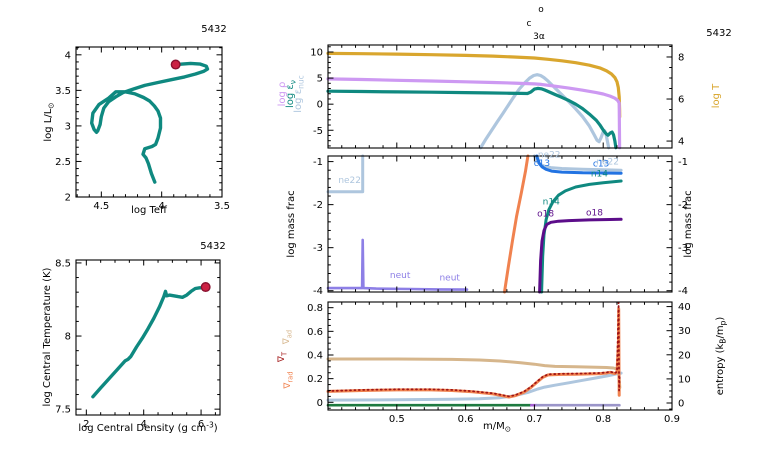 This screenshot has width=766, height=460. Describe the element at coordinates (68, 55) in the screenshot. I see `ytick-label: 4` at that location.